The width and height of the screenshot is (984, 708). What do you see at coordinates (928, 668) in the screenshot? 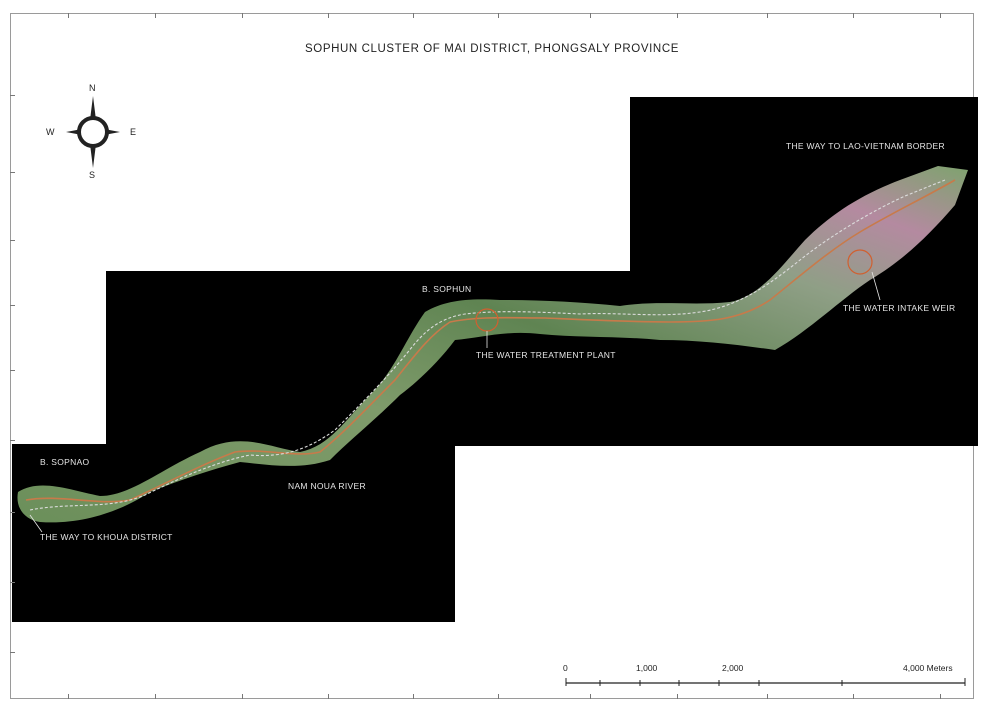
I see `scale-label-4000: 4,000 Meters` at bounding box center [928, 668].